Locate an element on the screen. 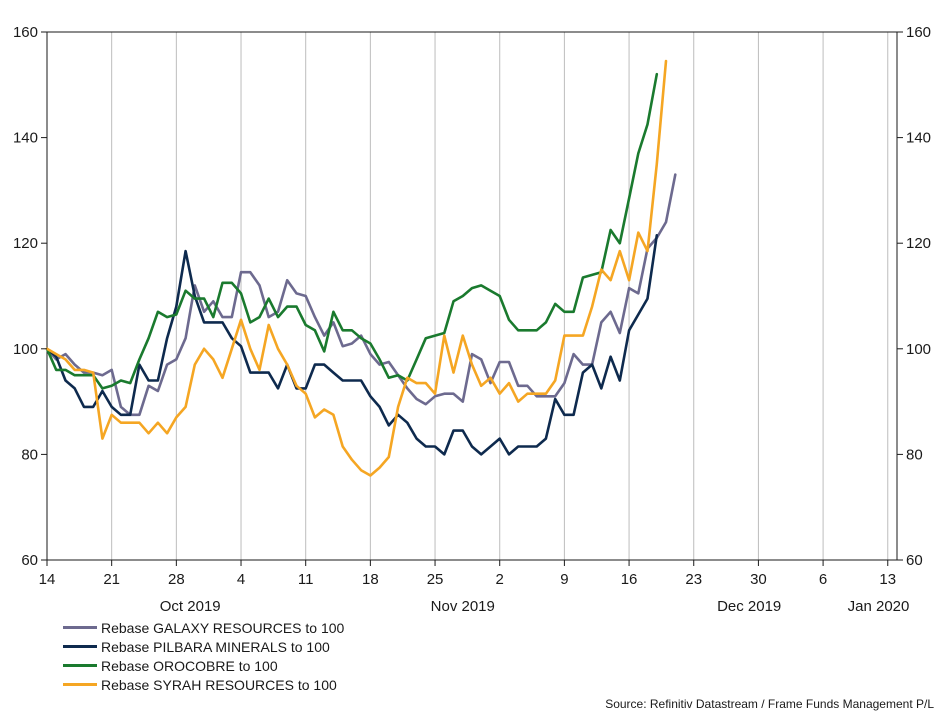  x-tick-label: 14 is located at coordinates (47, 579).